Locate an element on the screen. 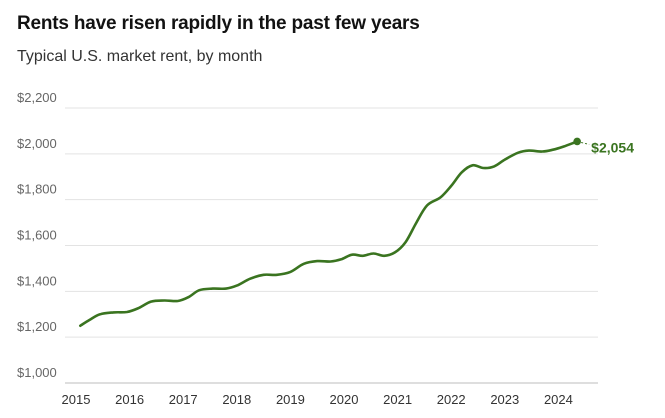 This screenshot has height=418, width=665. y-tick-label: $1,600 is located at coordinates (37, 235).